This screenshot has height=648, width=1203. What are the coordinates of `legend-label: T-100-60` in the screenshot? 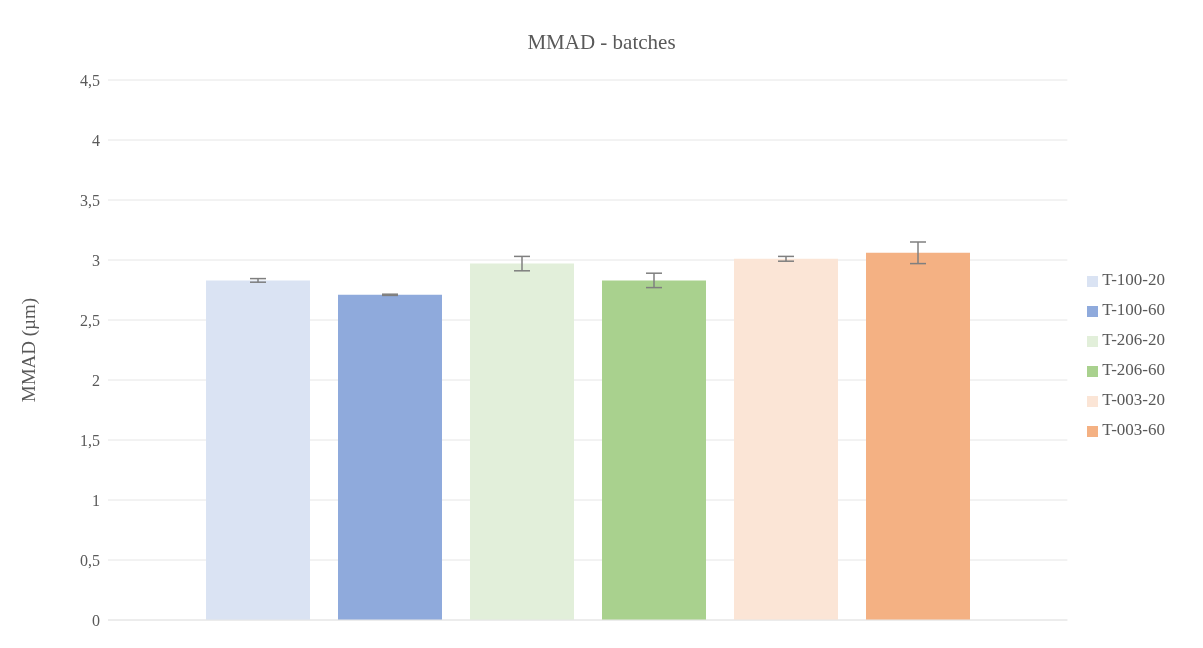 It's located at (1133, 309).